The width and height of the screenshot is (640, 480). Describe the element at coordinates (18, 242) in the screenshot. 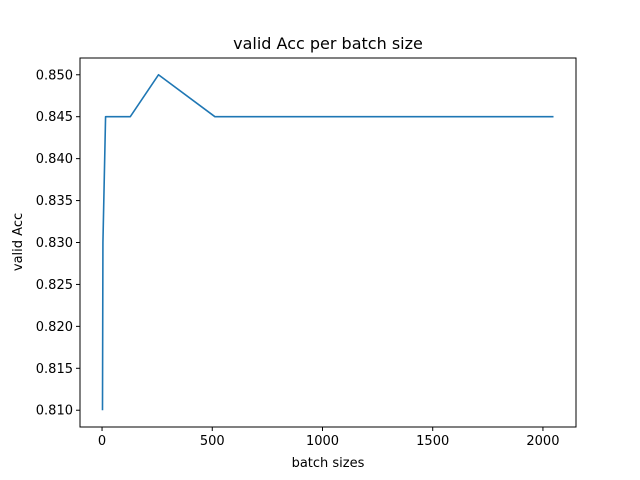

I see `y-axis-label: valid Acc` at that location.